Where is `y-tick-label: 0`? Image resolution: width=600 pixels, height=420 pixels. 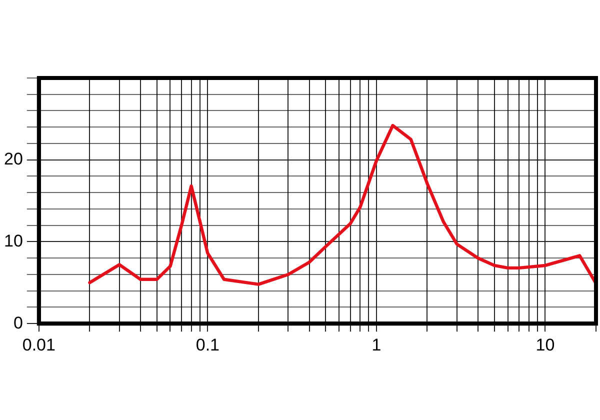
y-tick-label: 0 is located at coordinates (18, 322).